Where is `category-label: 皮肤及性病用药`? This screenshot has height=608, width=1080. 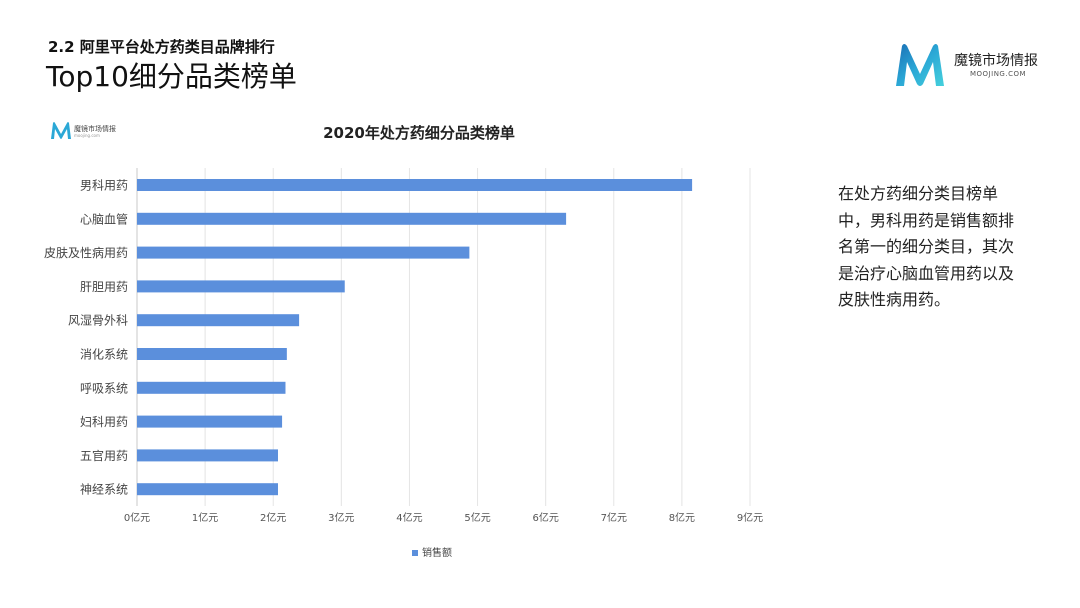
category-label: 皮肤及性病用药 is located at coordinates (86, 252).